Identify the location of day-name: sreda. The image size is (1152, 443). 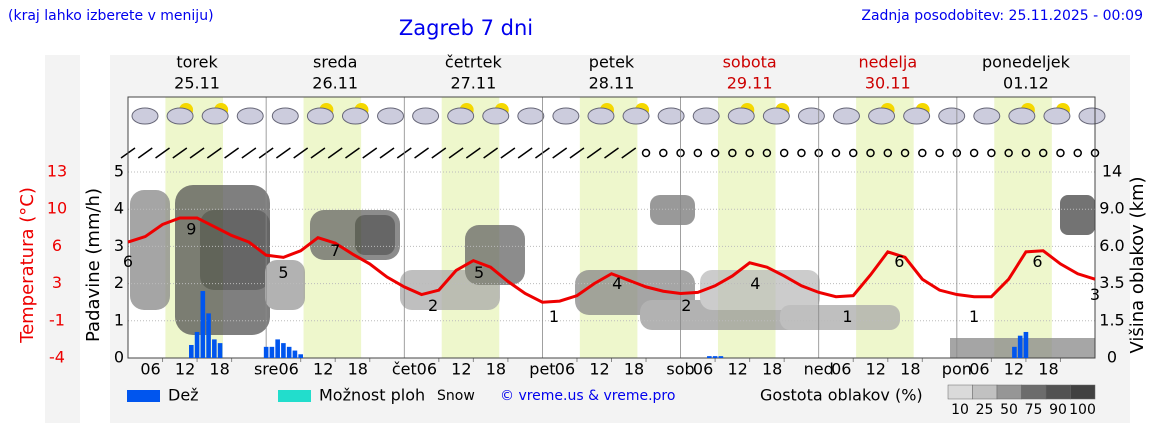
(335, 62).